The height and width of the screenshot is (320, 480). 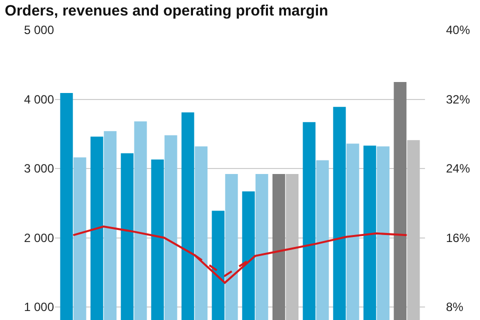 I want to click on chart-title: Orders, revenues and operating profit margin, so click(x=166, y=11).